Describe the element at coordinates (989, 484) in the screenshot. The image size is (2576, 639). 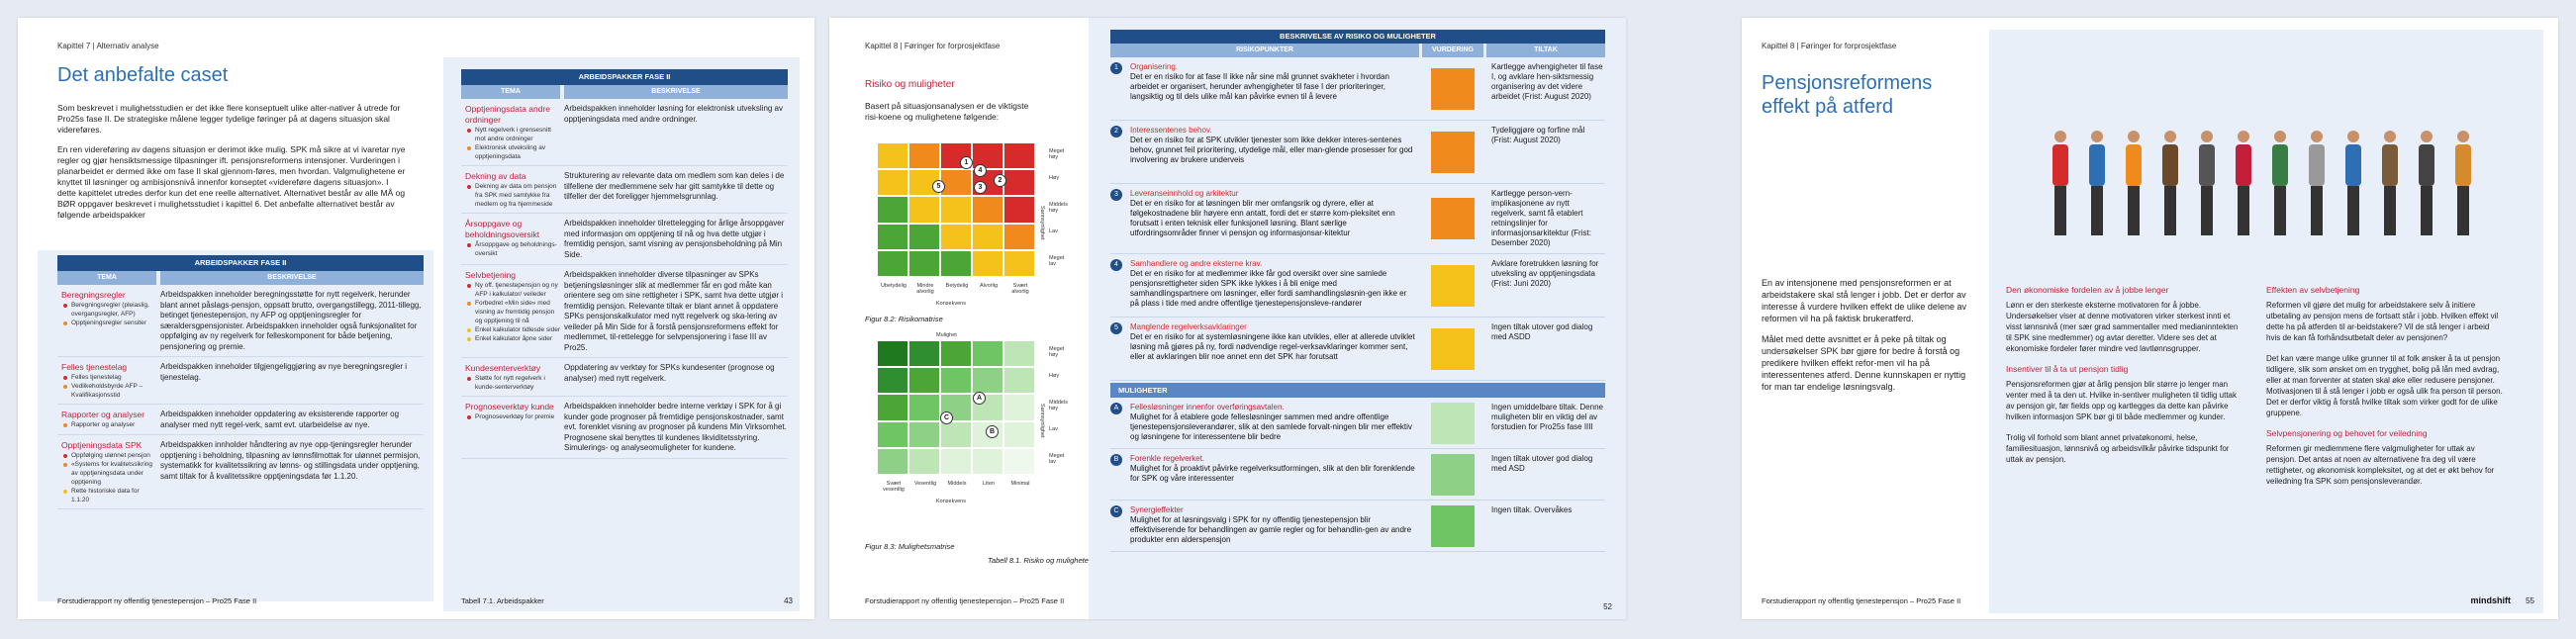
I see `opp-x-tick: Liten` at that location.